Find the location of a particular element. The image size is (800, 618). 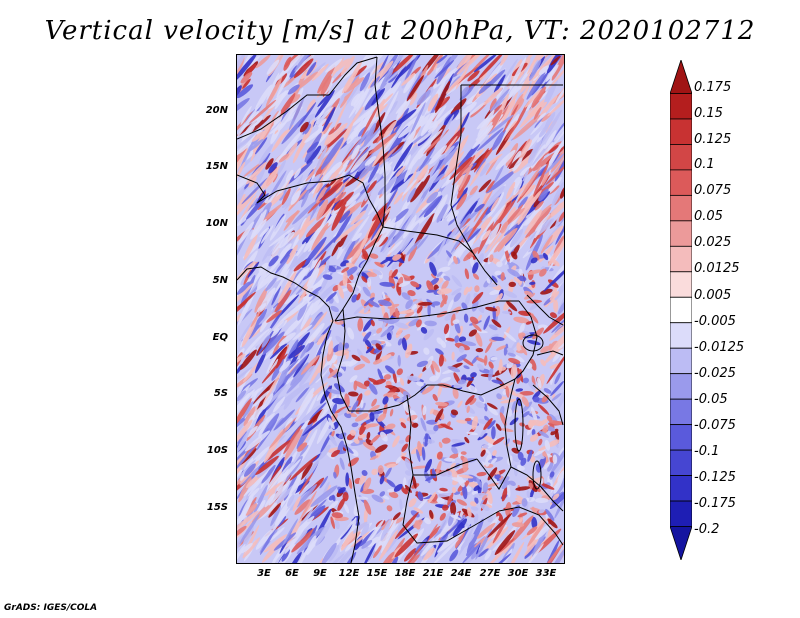

lat-tick-label: 15S is located at coordinates (217, 507).